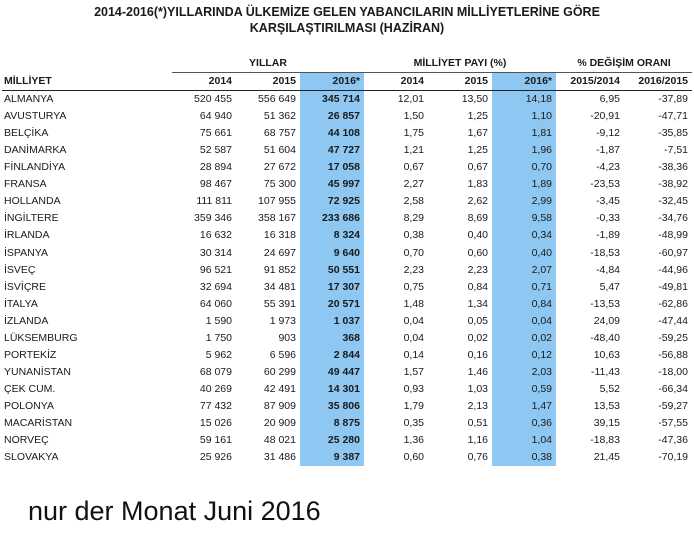 This screenshot has width=694, height=540. What do you see at coordinates (673, 133) in the screenshot?
I see `cell-change-2016-2015: -35,85` at bounding box center [673, 133].